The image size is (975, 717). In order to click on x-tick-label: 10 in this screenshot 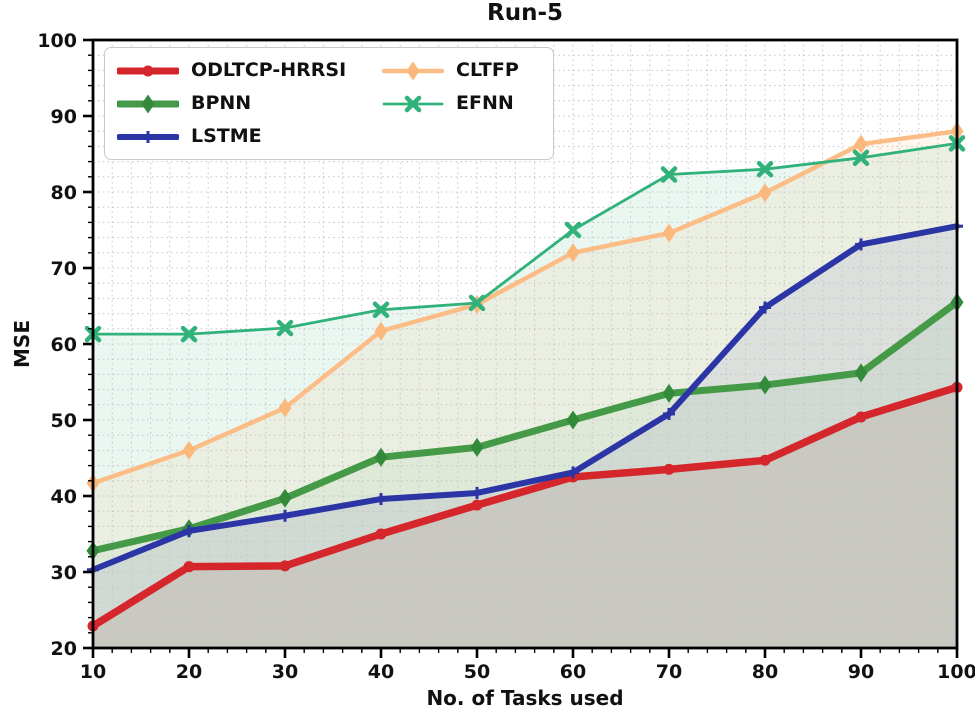, I will do `click(93, 672)`.